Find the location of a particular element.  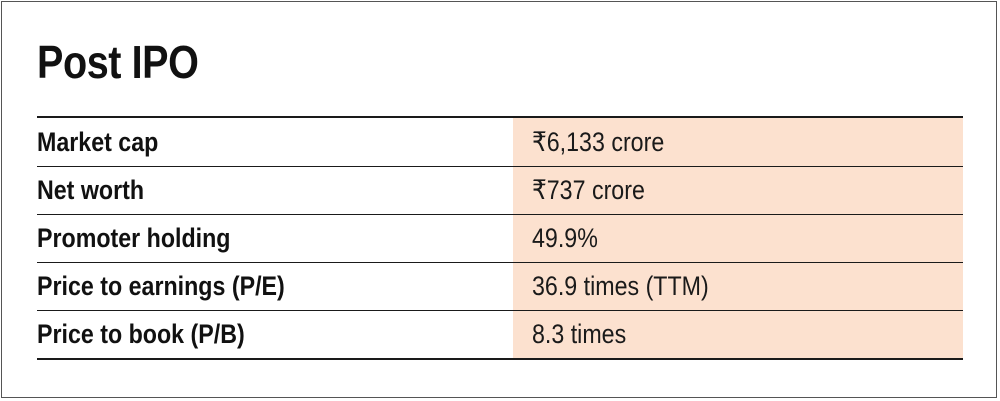

row-value: 8.3 times is located at coordinates (738, 334).